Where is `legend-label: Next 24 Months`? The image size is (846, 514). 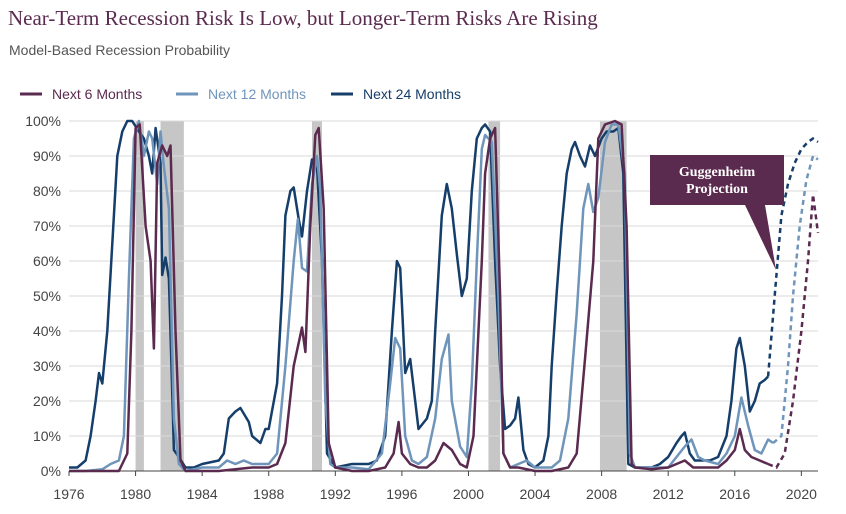 legend-label: Next 24 Months is located at coordinates (412, 94).